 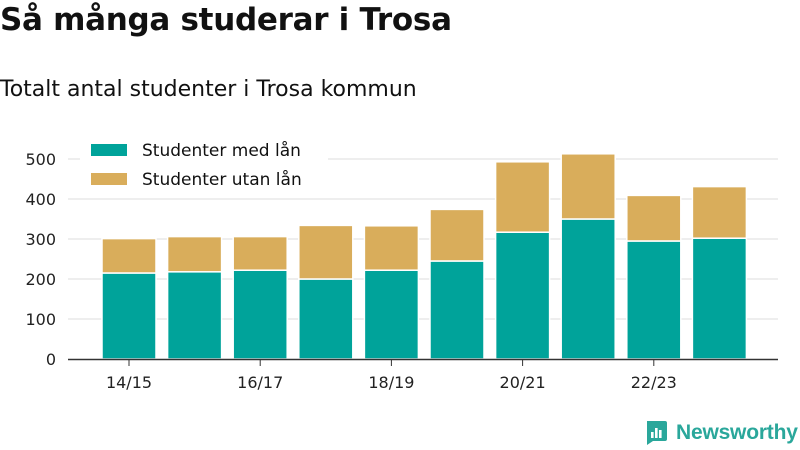 I want to click on y-tick-label: 500, so click(x=40, y=159).